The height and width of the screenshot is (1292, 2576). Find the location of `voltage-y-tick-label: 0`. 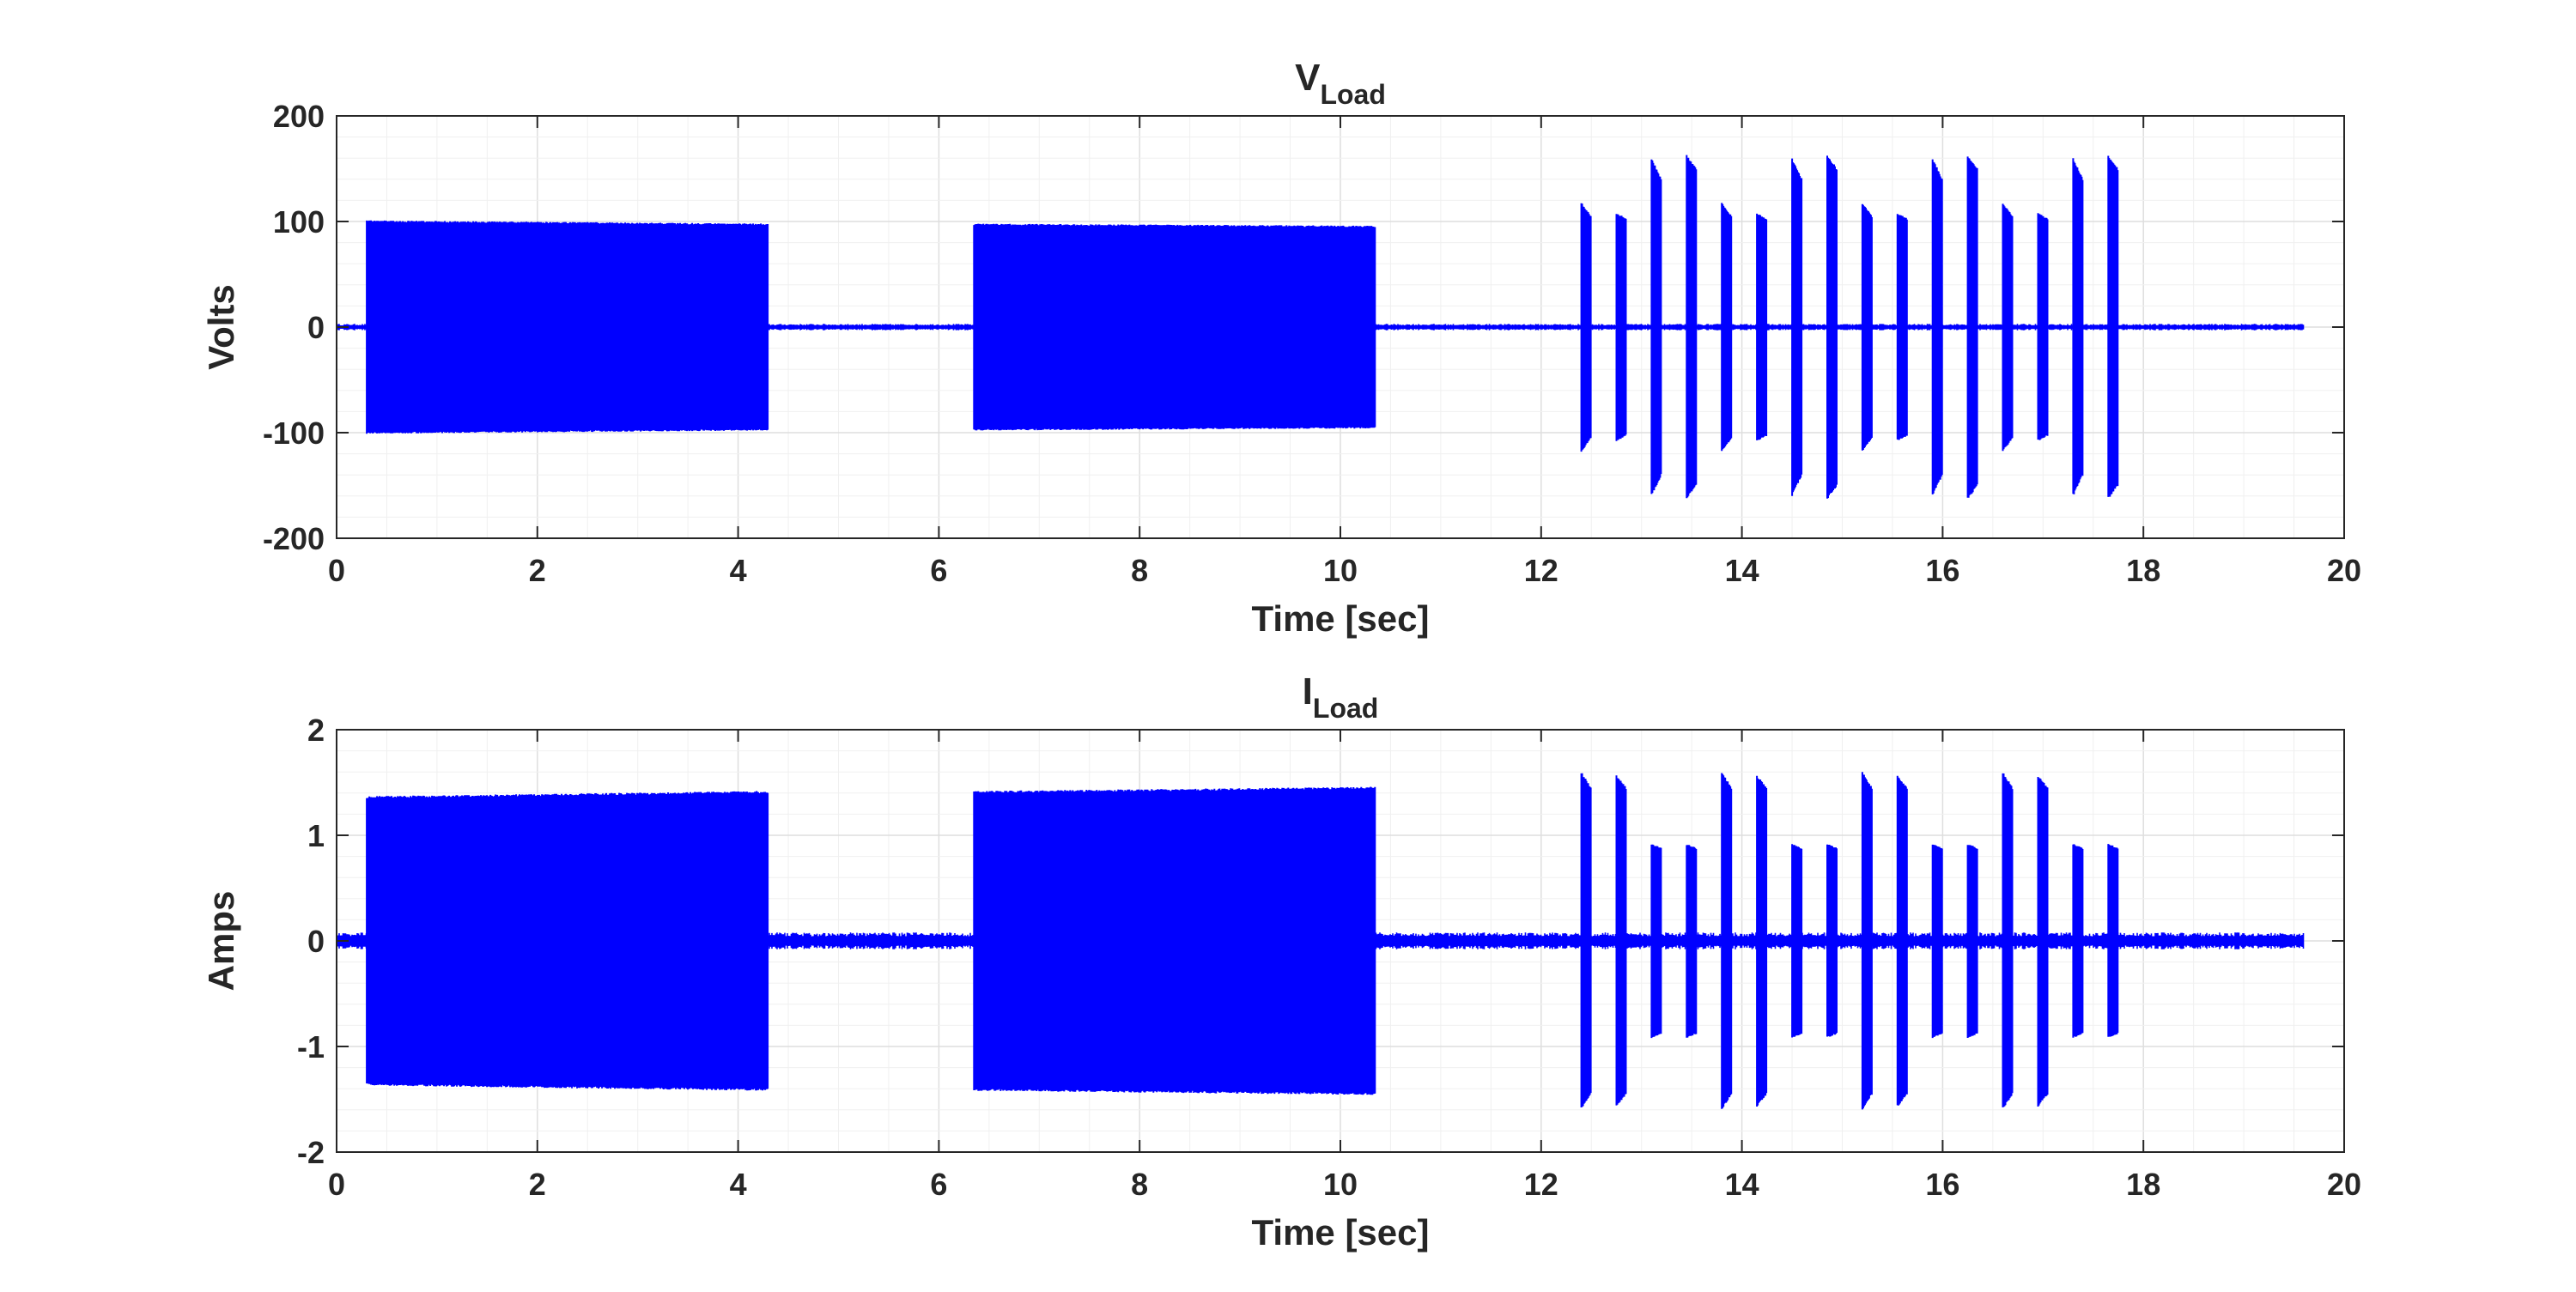

voltage-y-tick-label: 0 is located at coordinates (316, 327).